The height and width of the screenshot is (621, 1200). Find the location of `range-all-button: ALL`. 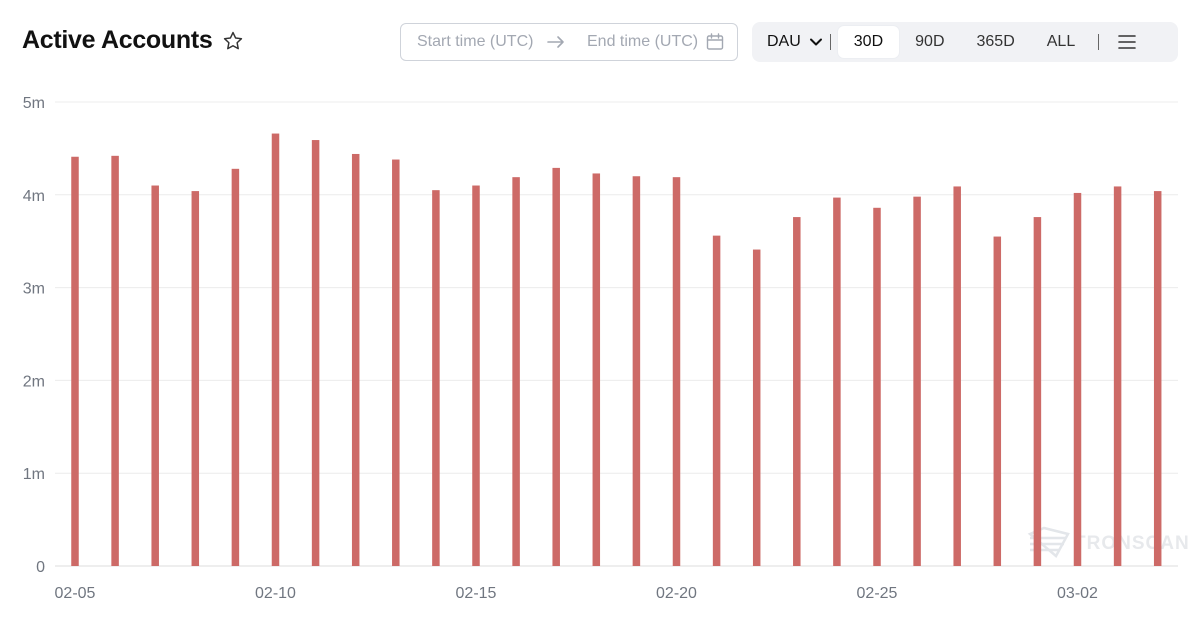

range-all-button: ALL is located at coordinates (1061, 41).